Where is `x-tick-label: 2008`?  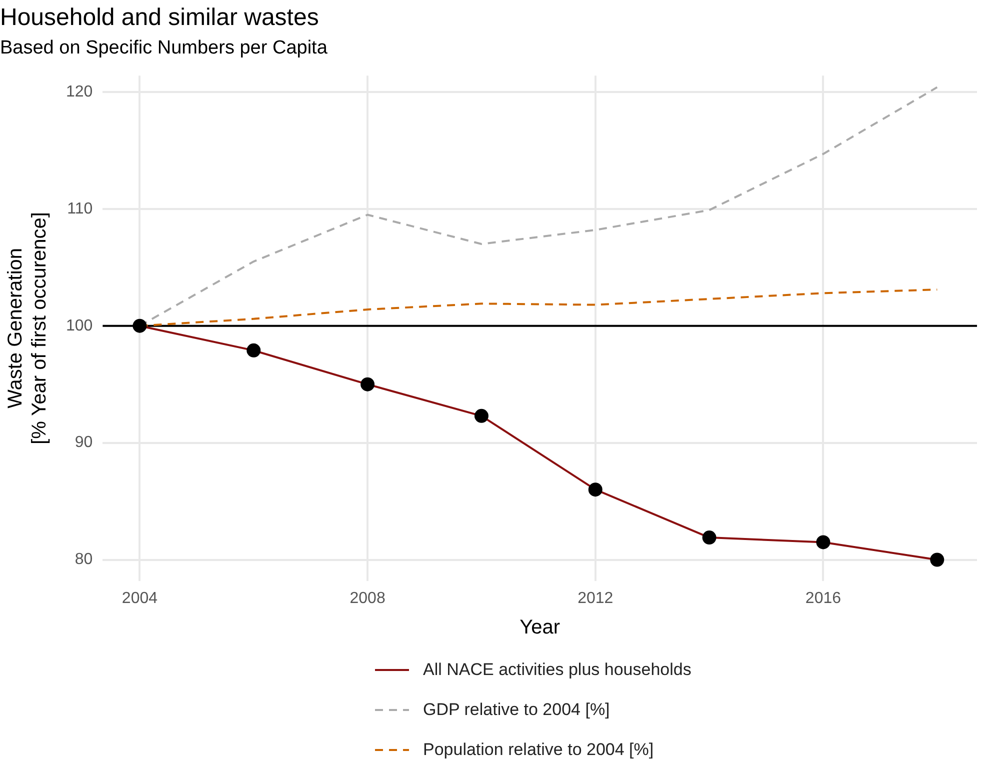 x-tick-label: 2008 is located at coordinates (368, 598).